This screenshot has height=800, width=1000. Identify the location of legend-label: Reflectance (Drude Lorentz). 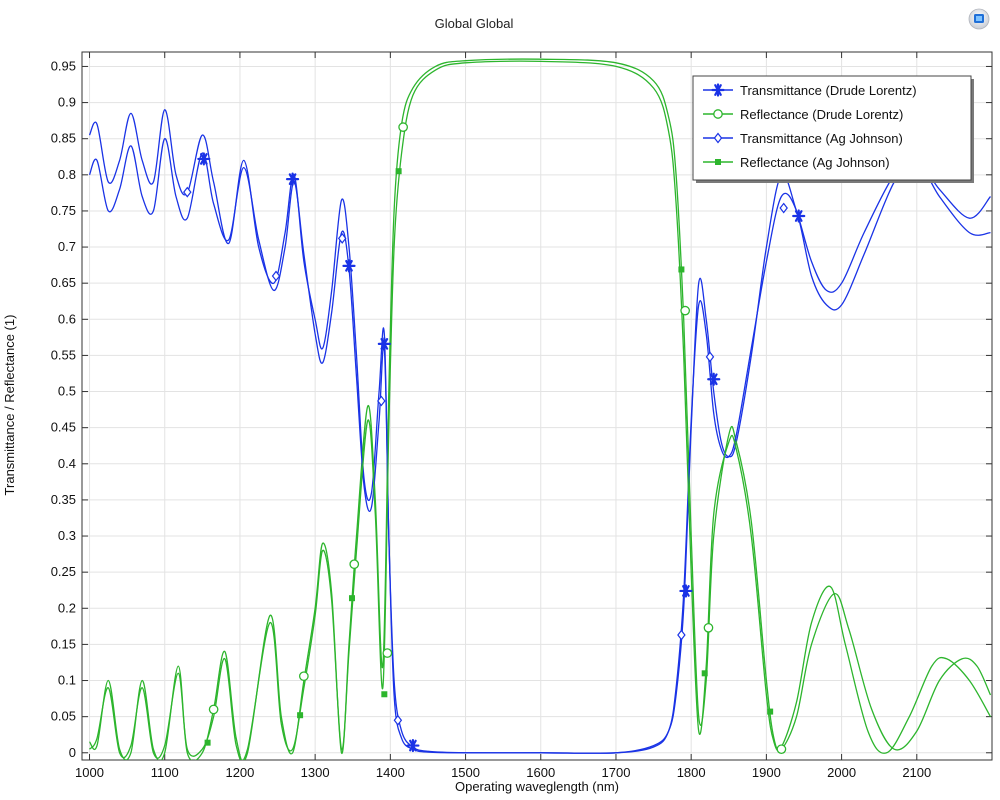
(821, 114).